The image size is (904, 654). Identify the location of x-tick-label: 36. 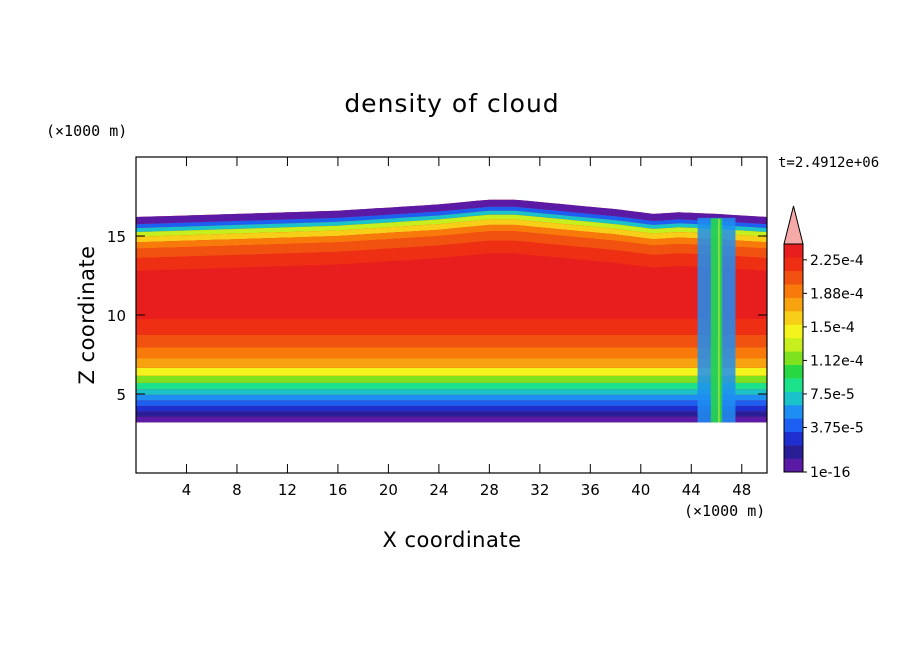
(590, 490).